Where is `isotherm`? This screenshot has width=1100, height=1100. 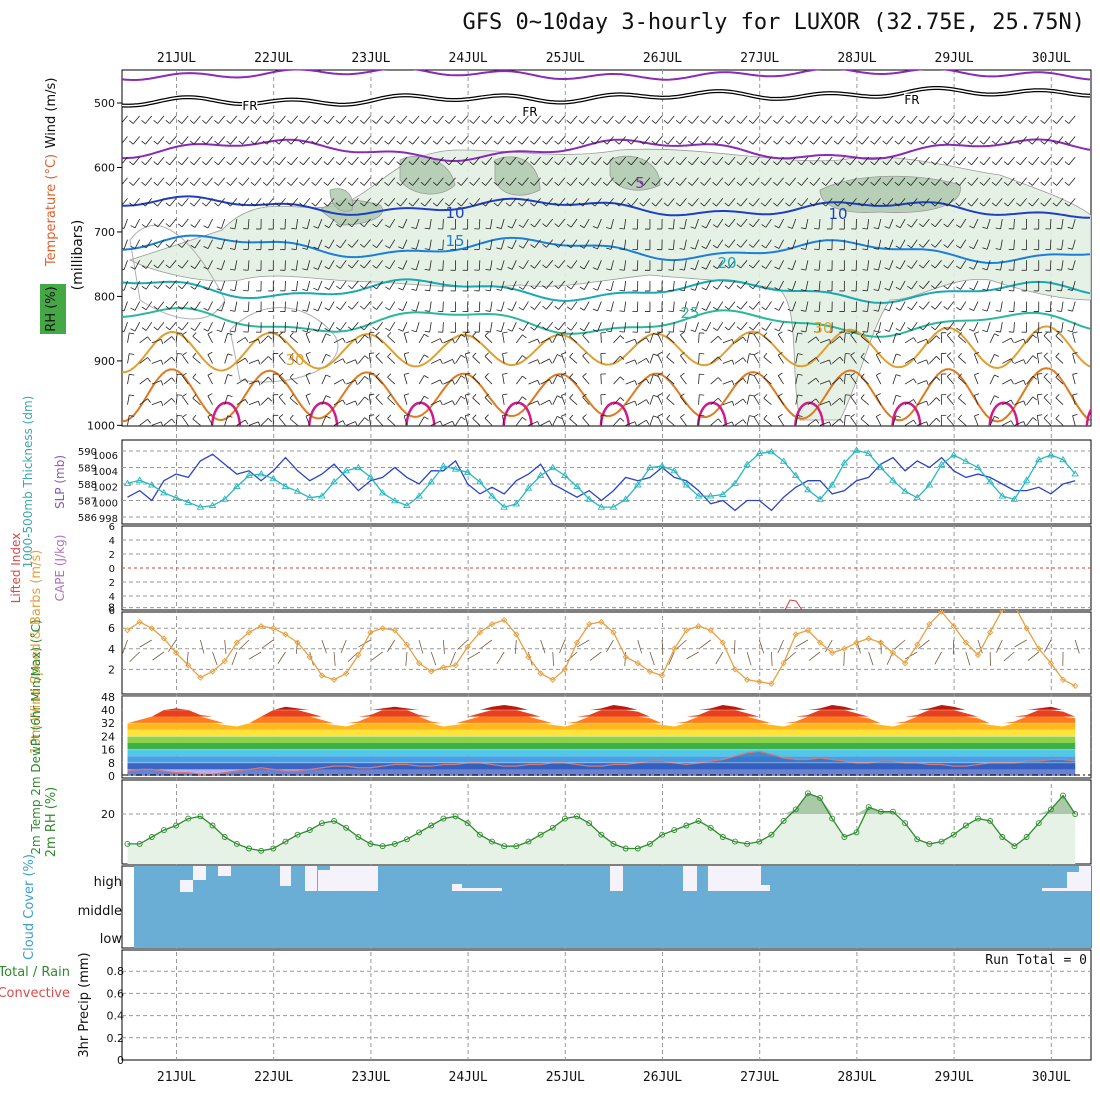 isotherm is located at coordinates (606, 395).